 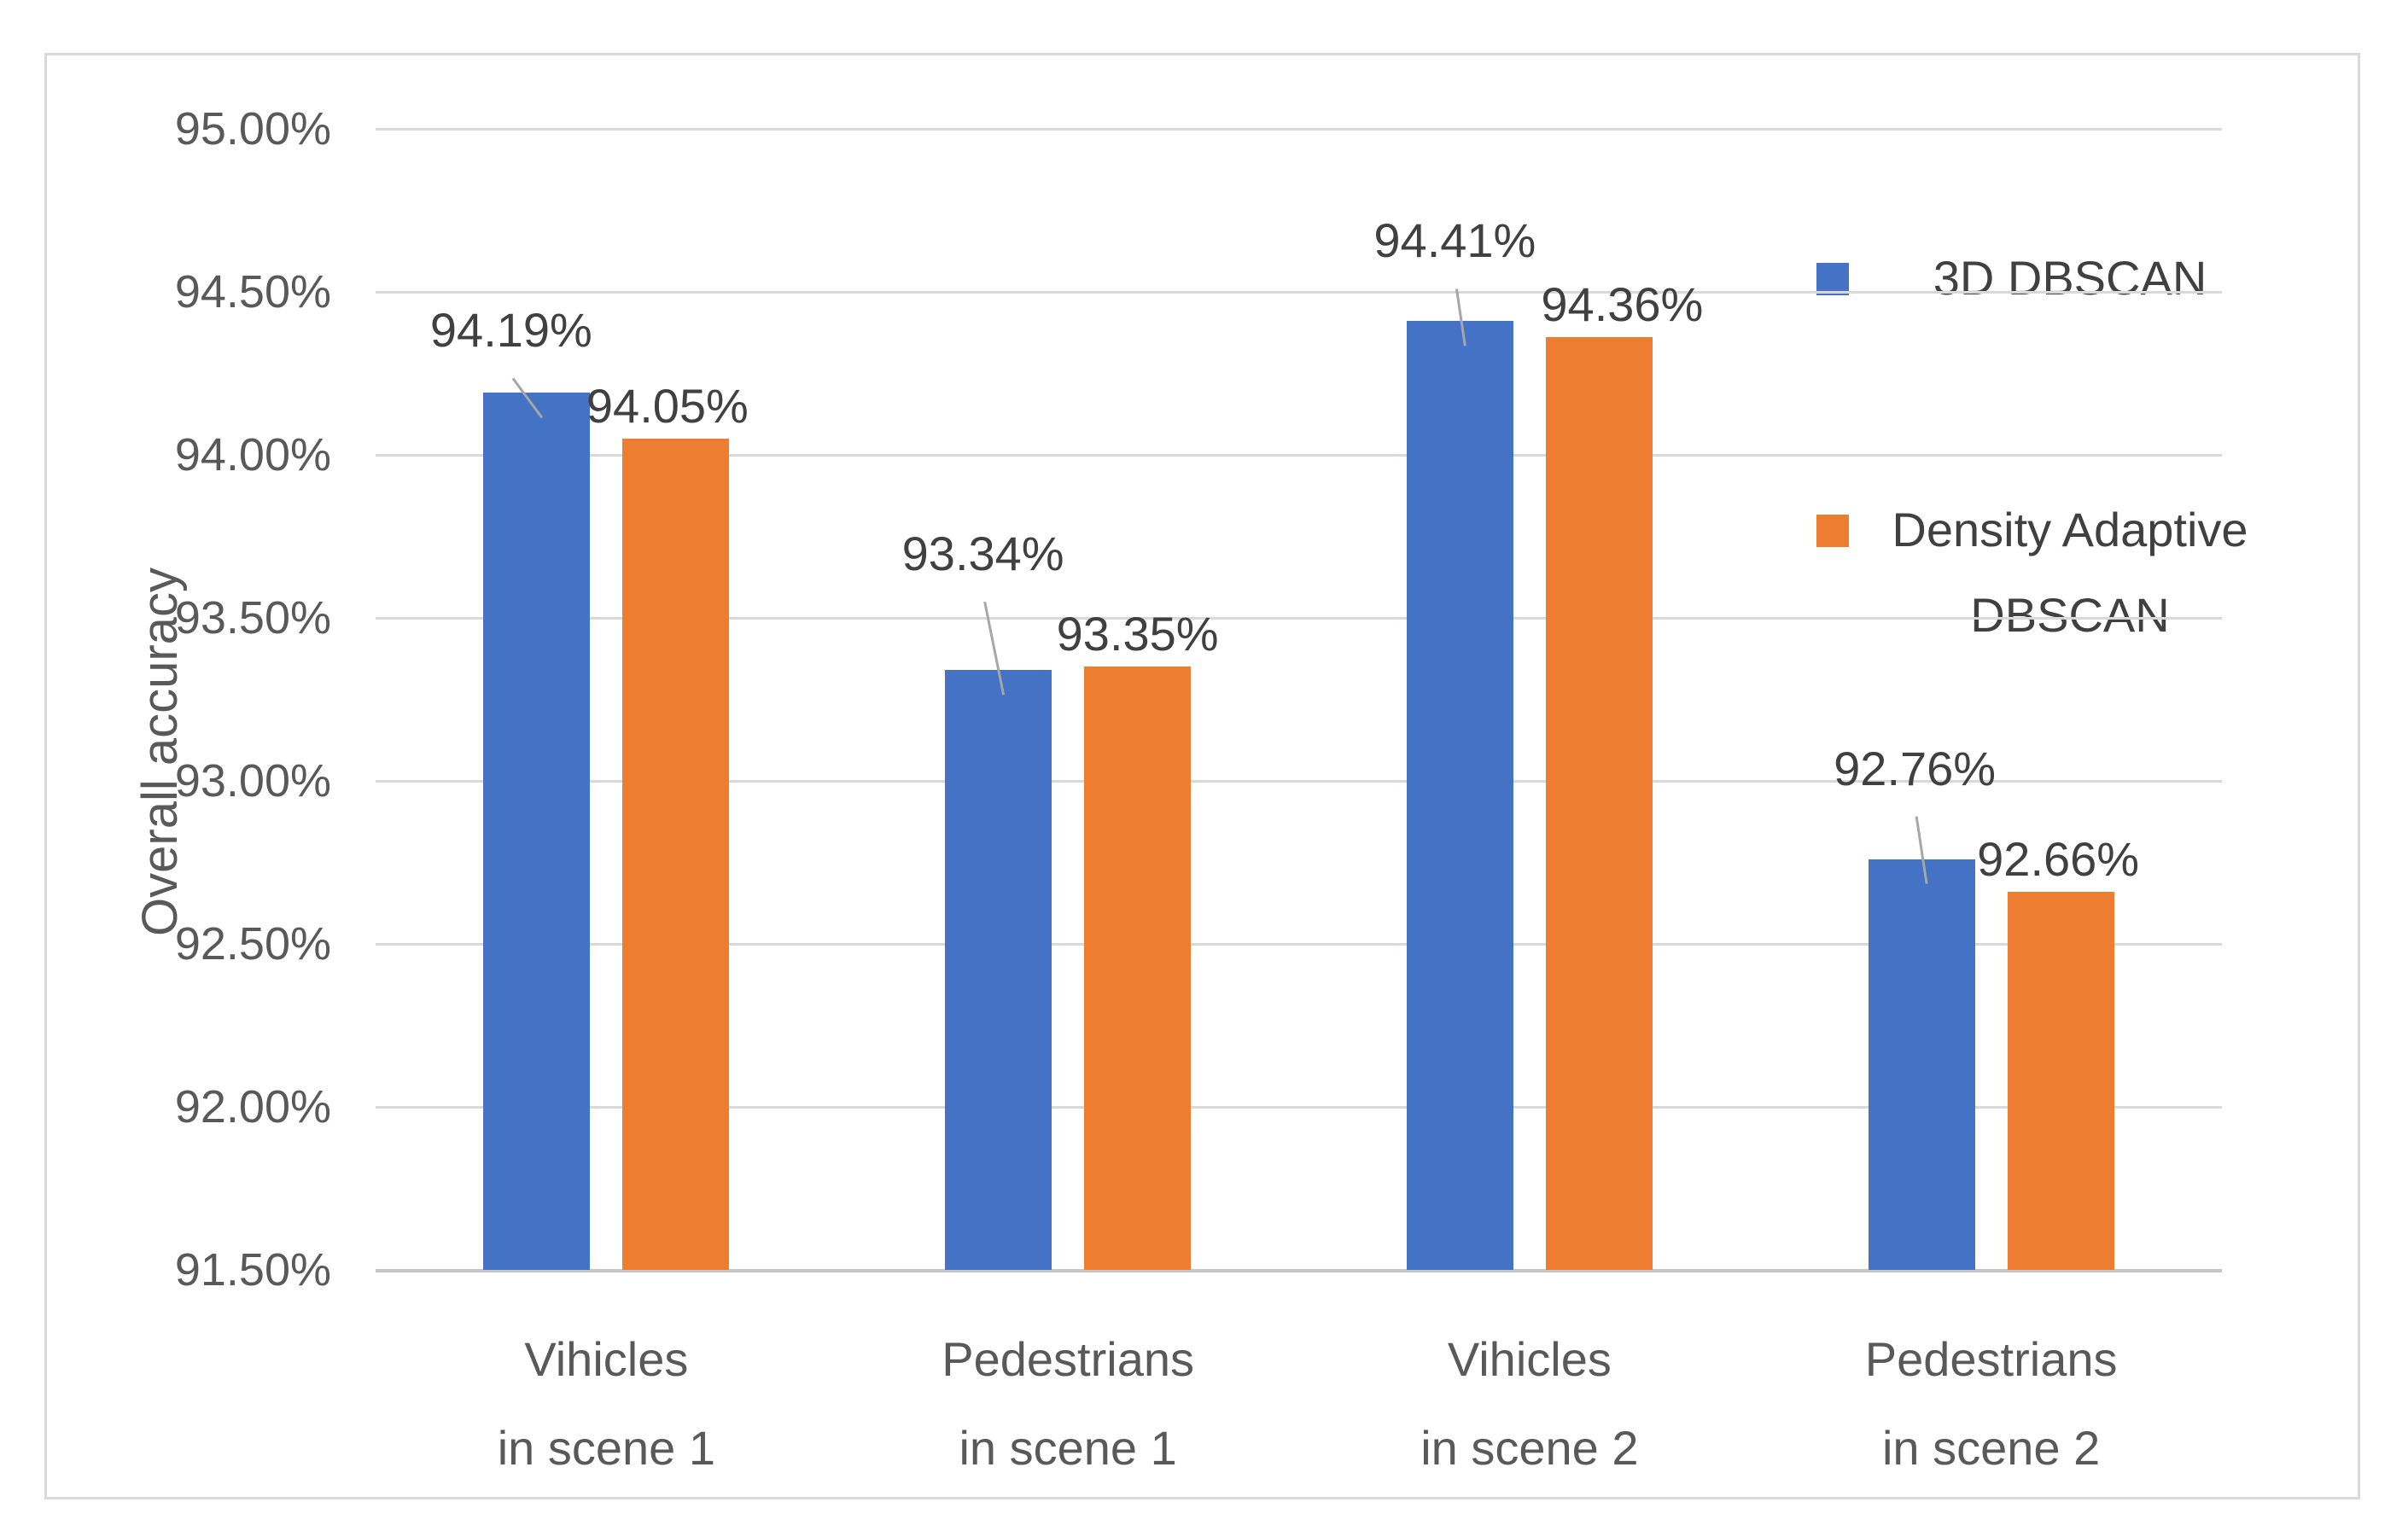 What do you see at coordinates (252, 128) in the screenshot?
I see `y-tick-label: 95.00%` at bounding box center [252, 128].